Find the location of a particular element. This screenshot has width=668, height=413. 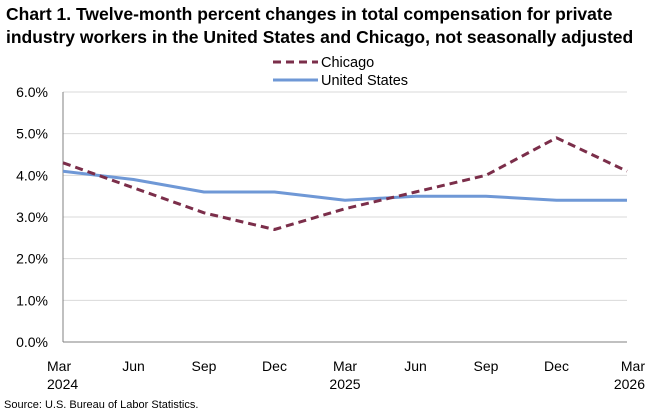

x-tick-year-label: 2026 is located at coordinates (629, 384).